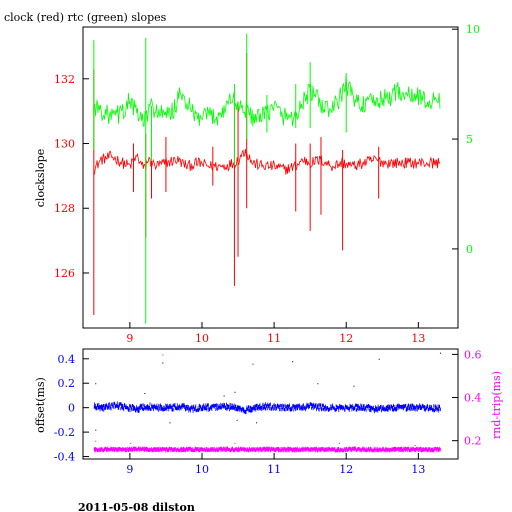 This screenshot has height=512, width=512. What do you see at coordinates (267, 449) in the screenshot?
I see `series-points-rnd-trip-magenta` at bounding box center [267, 449].